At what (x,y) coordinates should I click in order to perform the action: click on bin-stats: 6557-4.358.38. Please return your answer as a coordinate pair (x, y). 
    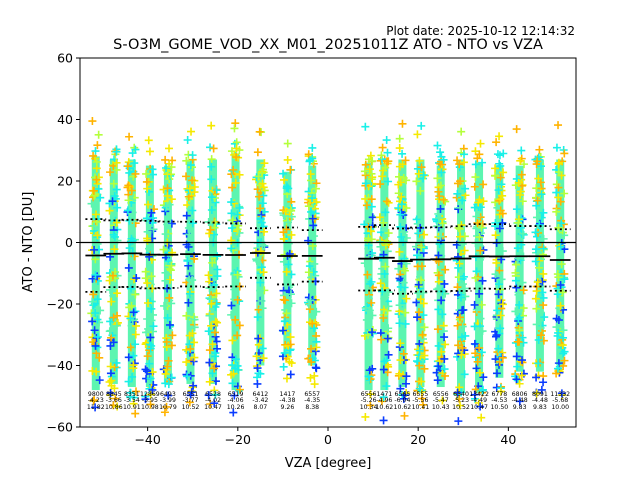
    Looking at the image, I should click on (312, 401).